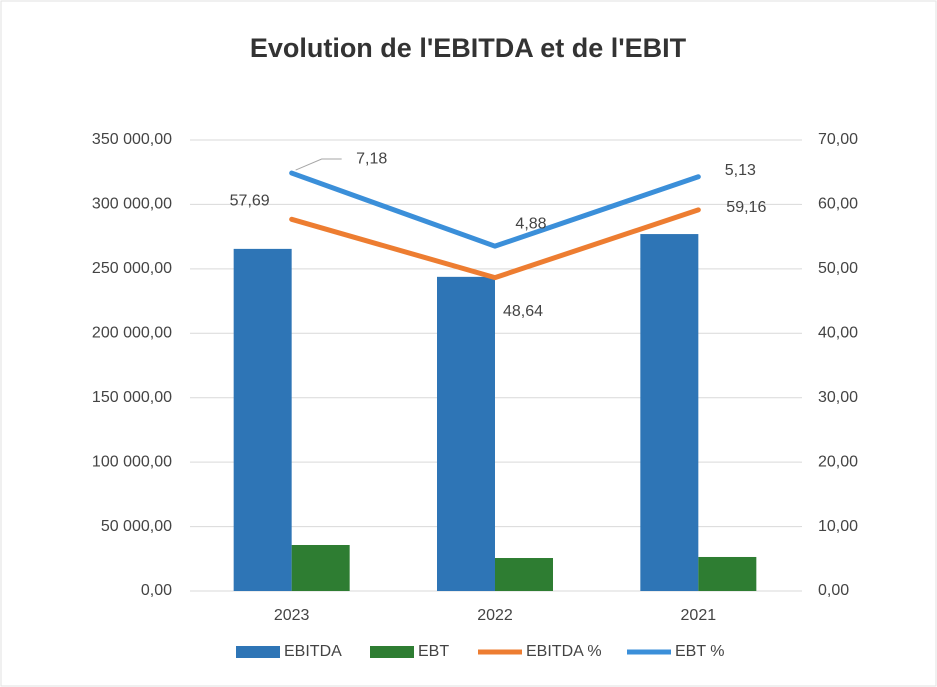 Image resolution: width=937 pixels, height=687 pixels. What do you see at coordinates (530, 223) in the screenshot?
I see `data-label: 4,88` at bounding box center [530, 223].